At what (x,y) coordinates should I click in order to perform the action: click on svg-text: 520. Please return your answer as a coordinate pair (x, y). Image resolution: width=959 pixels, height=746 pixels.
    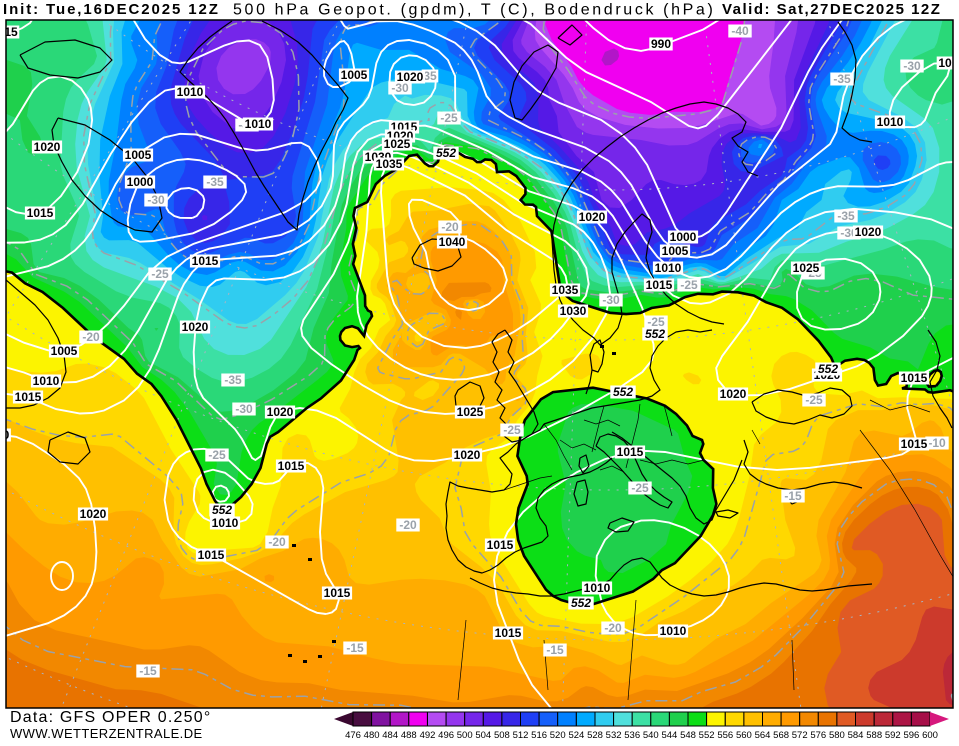
    Looking at the image, I should click on (558, 735).